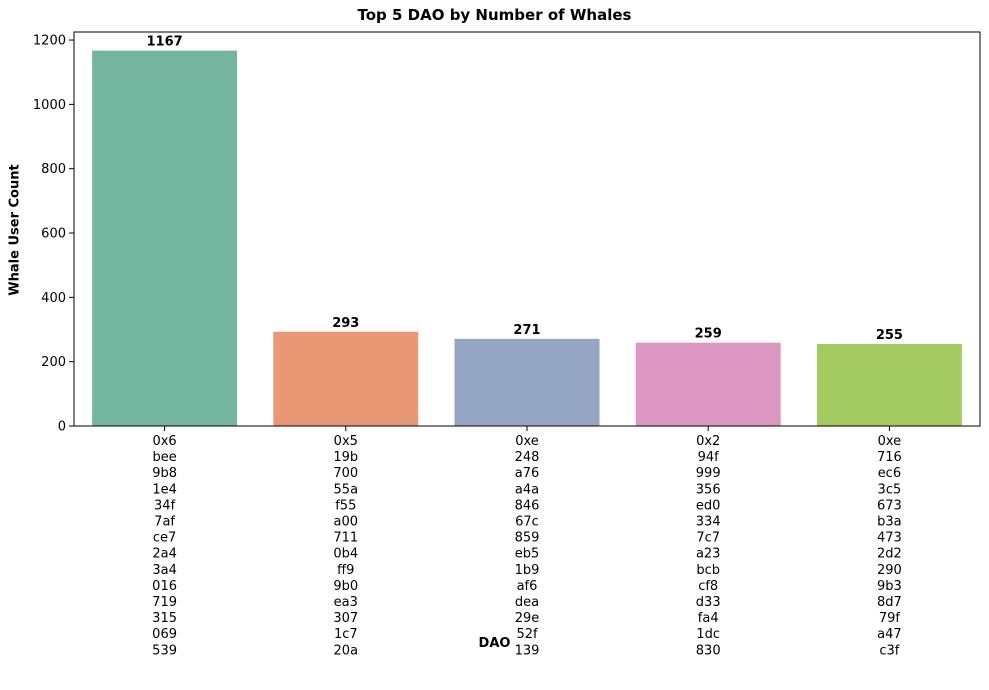 Image resolution: width=989 pixels, height=690 pixels. What do you see at coordinates (346, 634) in the screenshot?
I see `x-tick-label-line: 1c7` at bounding box center [346, 634].